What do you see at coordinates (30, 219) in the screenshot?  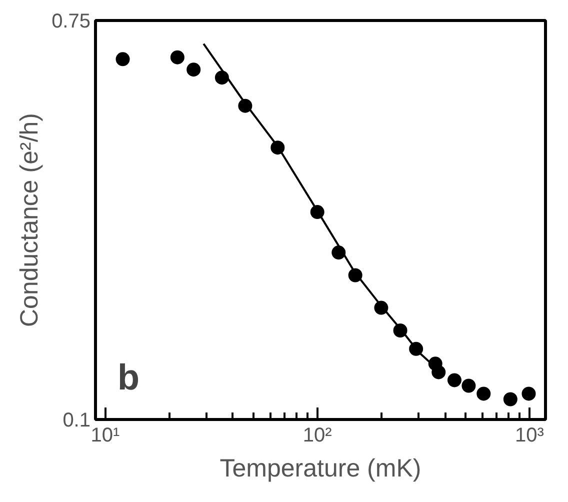 I see `y-axis-title: Conductance (e²/h)` at bounding box center [30, 219].